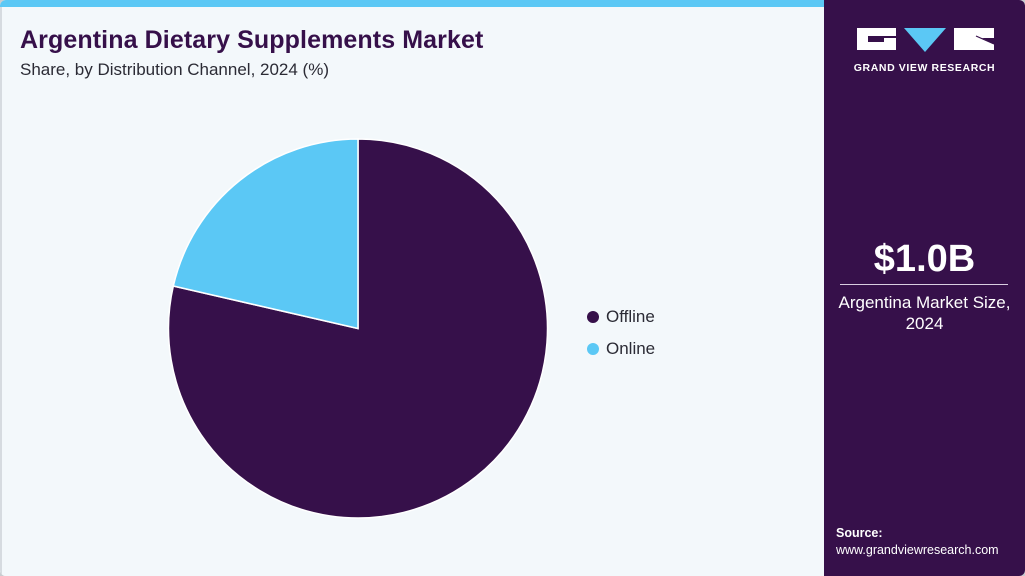  Describe the element at coordinates (631, 348) in the screenshot. I see `legend-label-online: Online` at that location.